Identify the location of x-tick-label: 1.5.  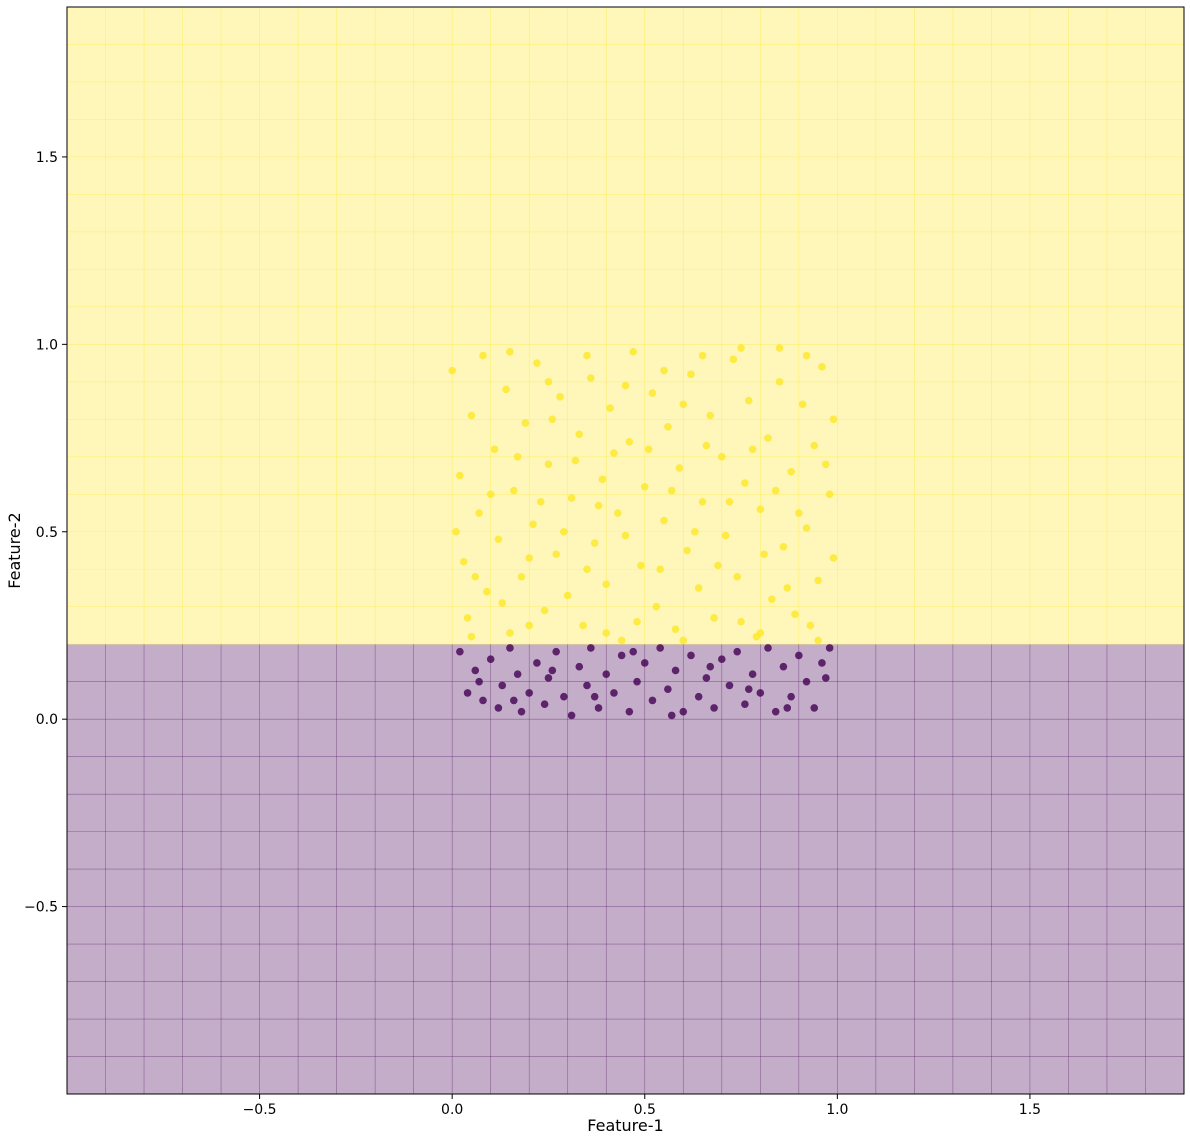
(1030, 1110).